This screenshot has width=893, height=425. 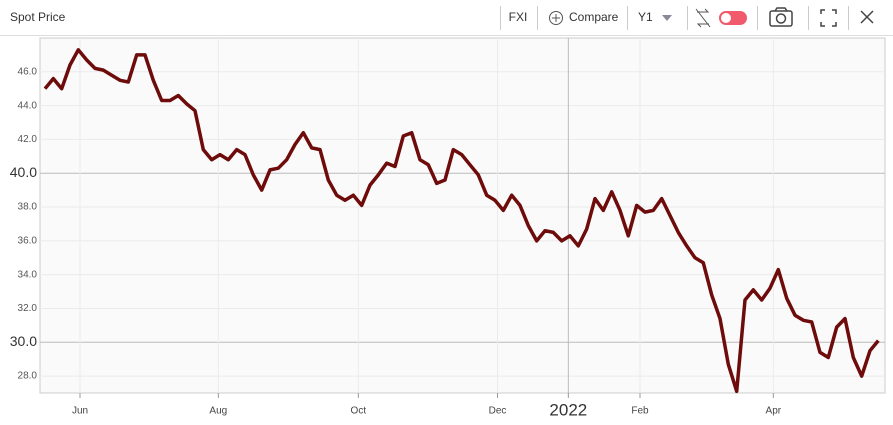 What do you see at coordinates (359, 411) in the screenshot?
I see `x-tick-label: Oct` at bounding box center [359, 411].